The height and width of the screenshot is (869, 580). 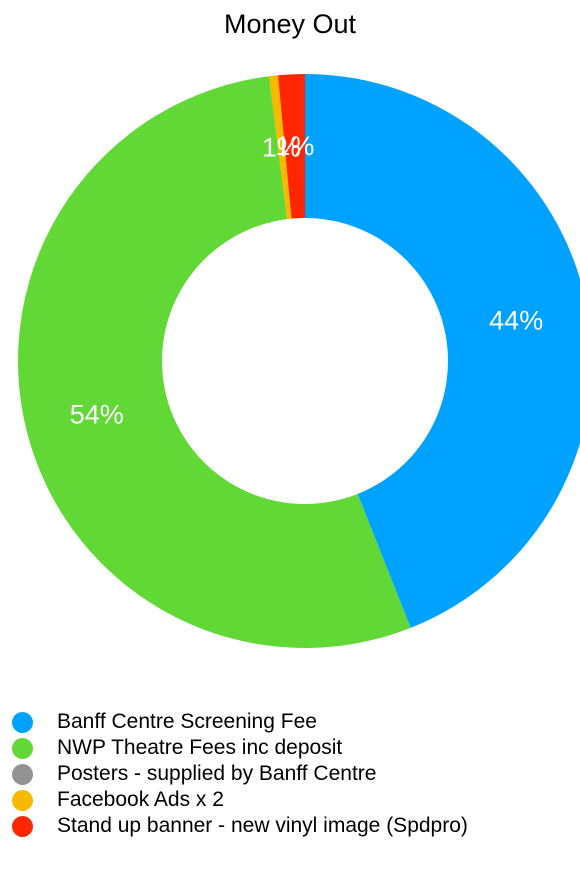 I want to click on legend-item: Posters - supplied by Banff Centre, so click(x=240, y=774).